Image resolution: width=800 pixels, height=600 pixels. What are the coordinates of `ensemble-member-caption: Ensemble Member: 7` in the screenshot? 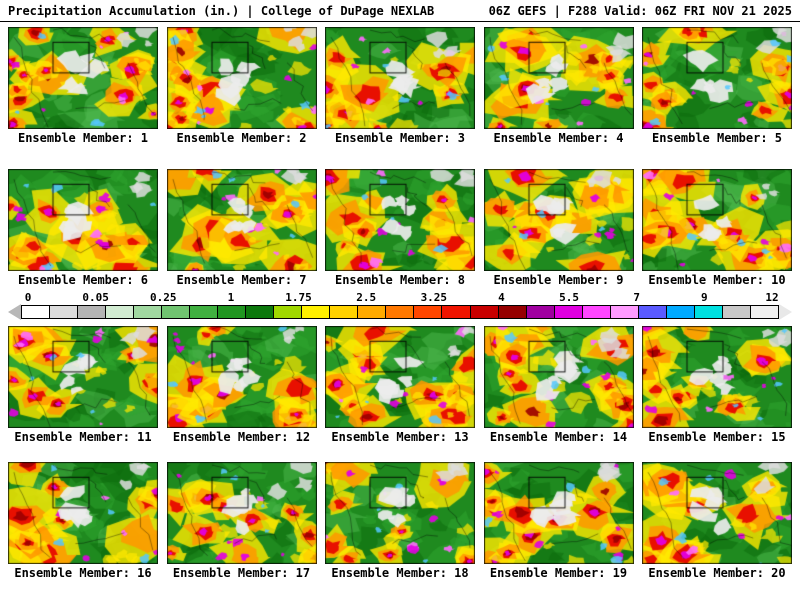 It's located at (241, 280).